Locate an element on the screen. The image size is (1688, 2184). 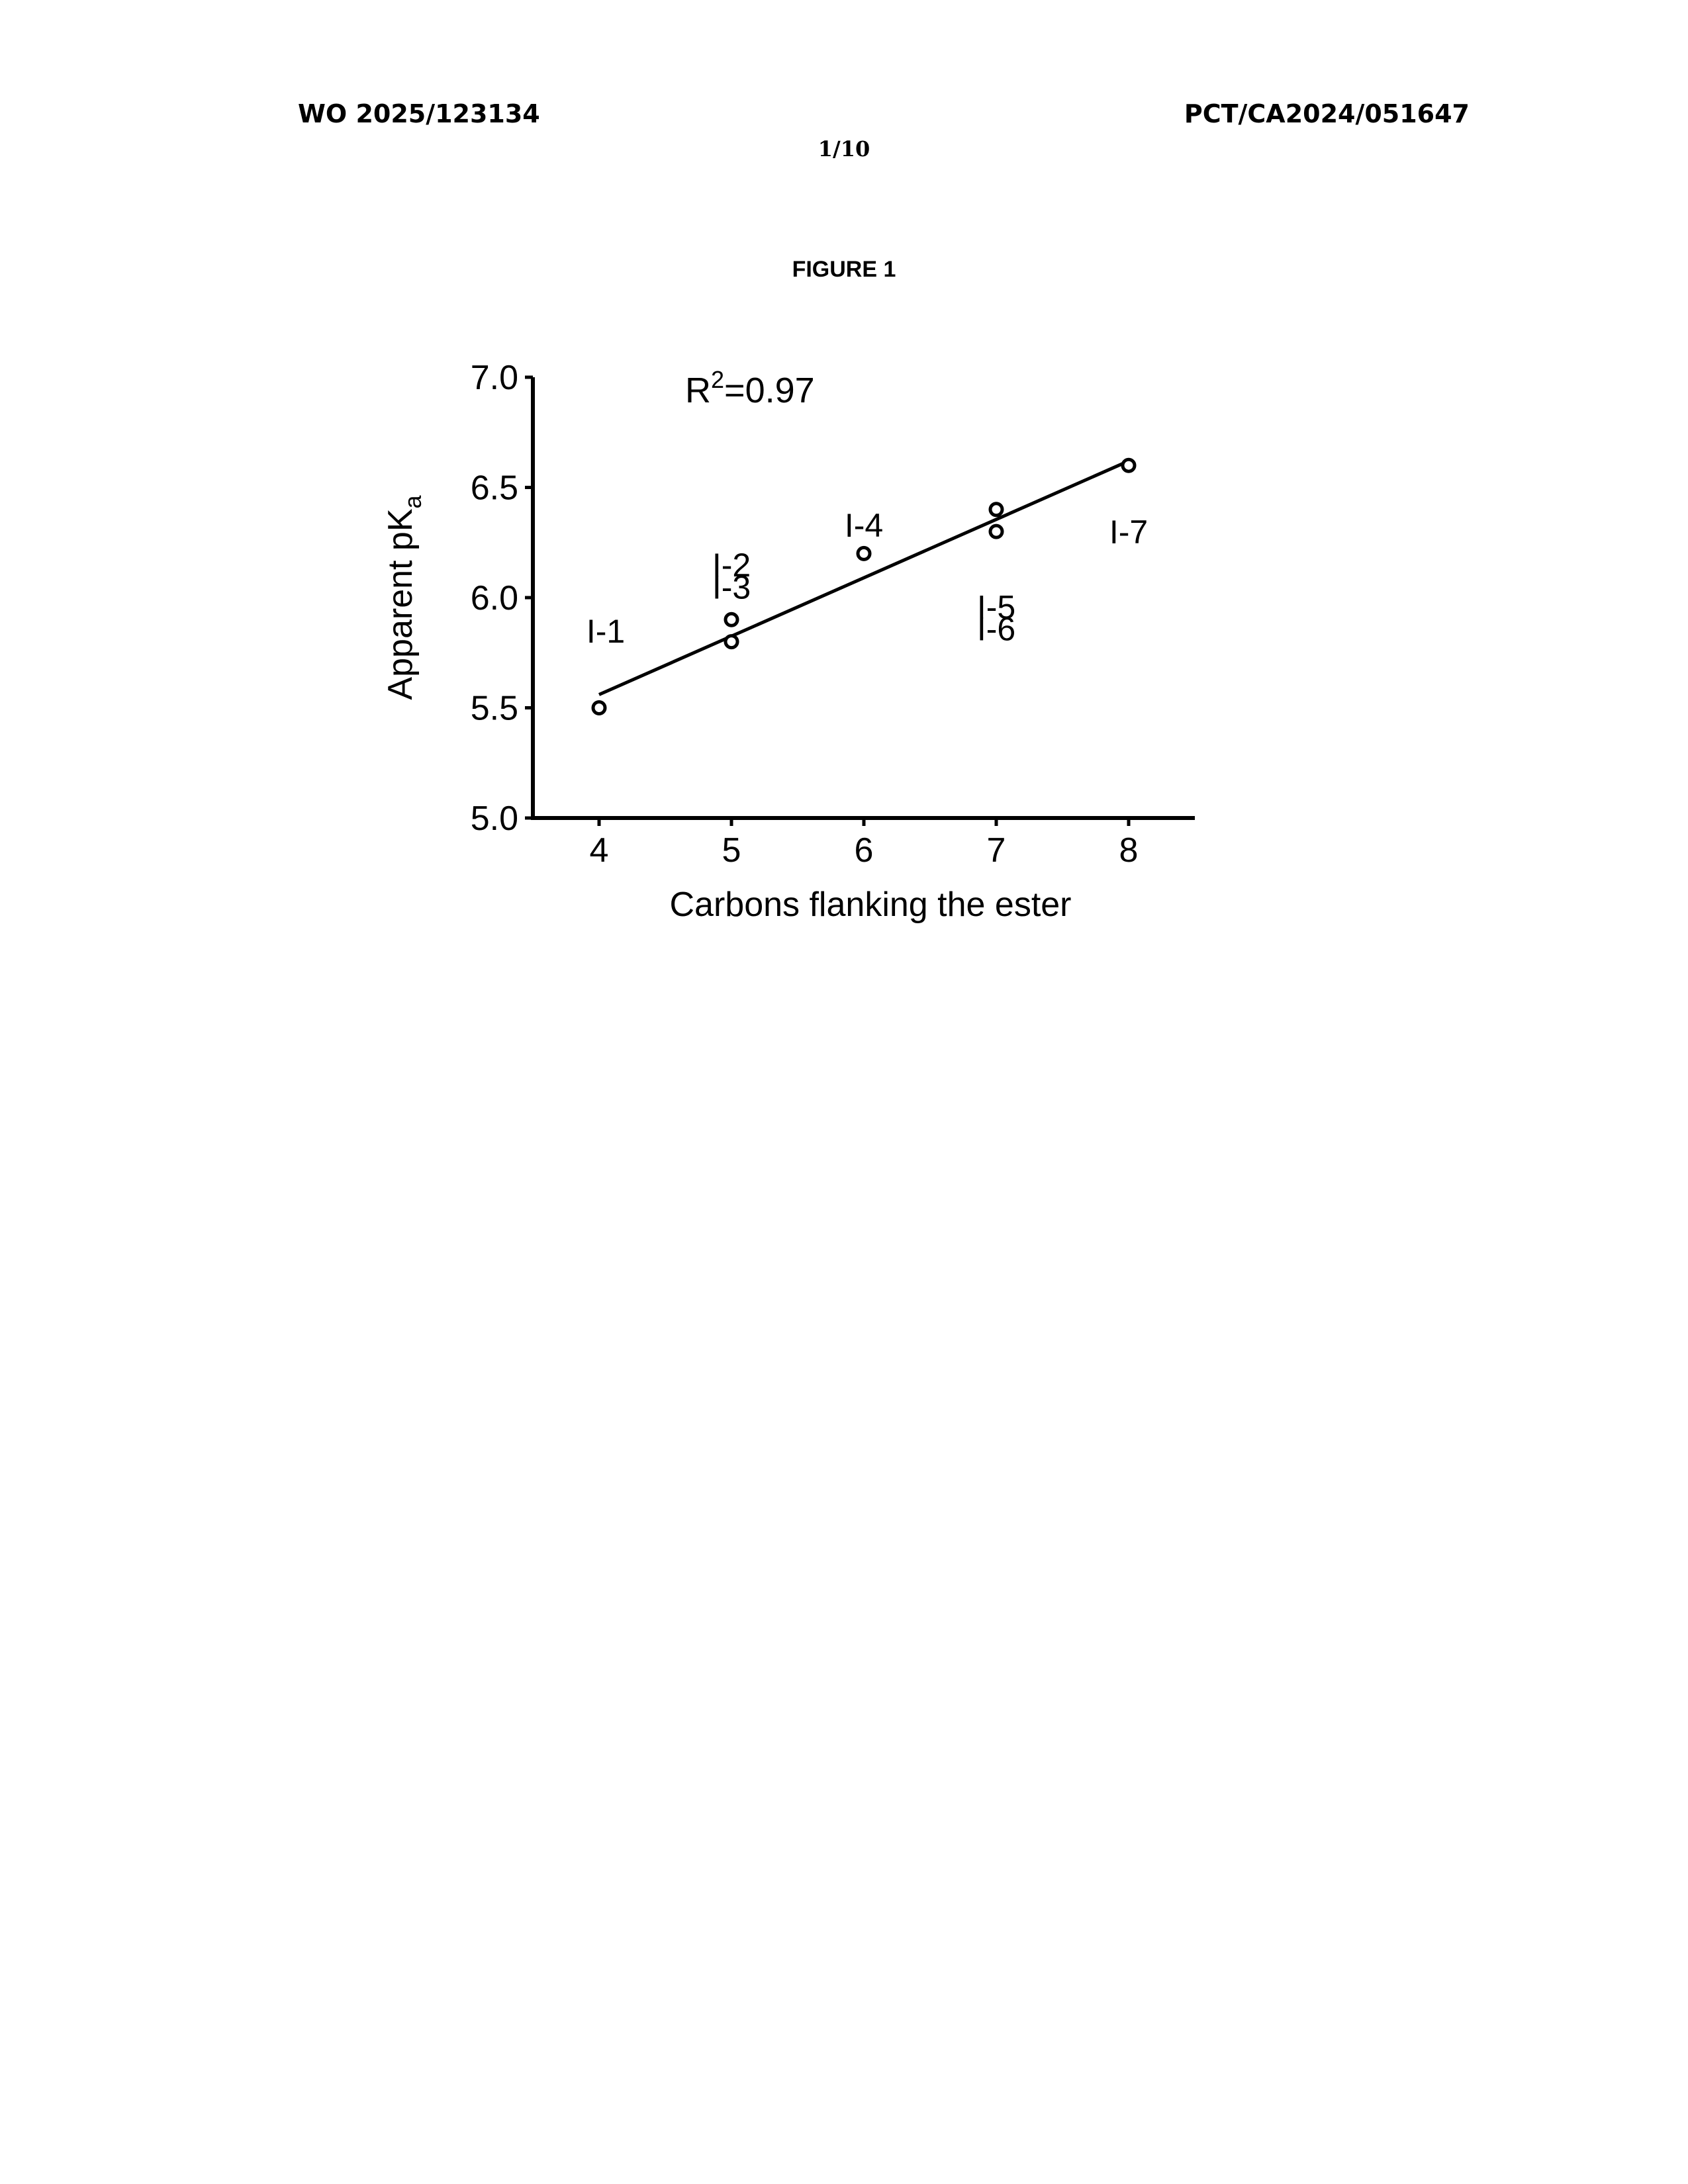
point-label: I-7 is located at coordinates (1128, 532).